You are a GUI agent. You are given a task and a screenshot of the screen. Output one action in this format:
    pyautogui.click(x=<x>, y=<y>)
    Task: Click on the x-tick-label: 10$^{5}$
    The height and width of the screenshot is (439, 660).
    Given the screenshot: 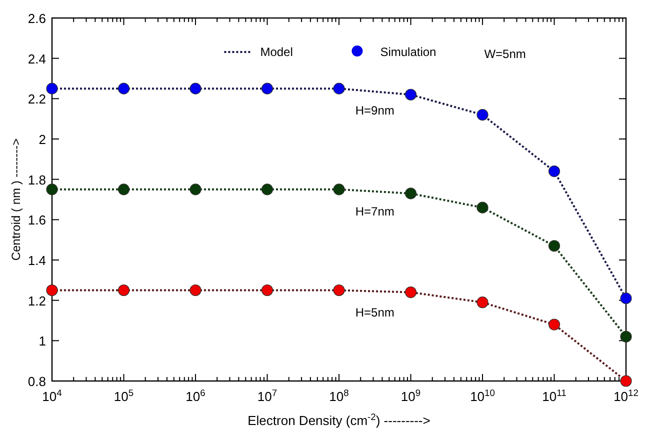 What is the action you would take?
    pyautogui.click(x=124, y=396)
    